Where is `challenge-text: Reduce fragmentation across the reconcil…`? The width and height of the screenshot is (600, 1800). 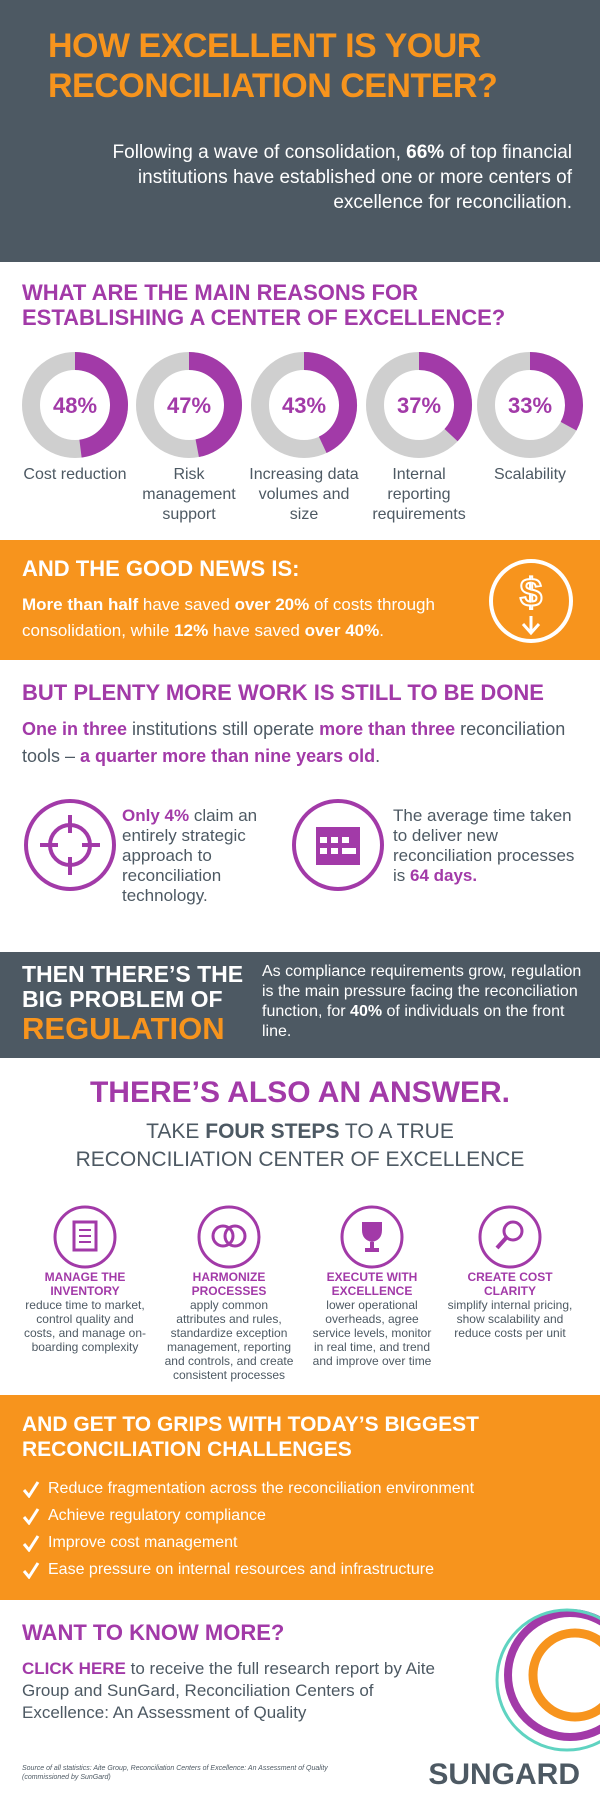 challenge-text: Reduce fragmentation across the reconcil… is located at coordinates (261, 1489).